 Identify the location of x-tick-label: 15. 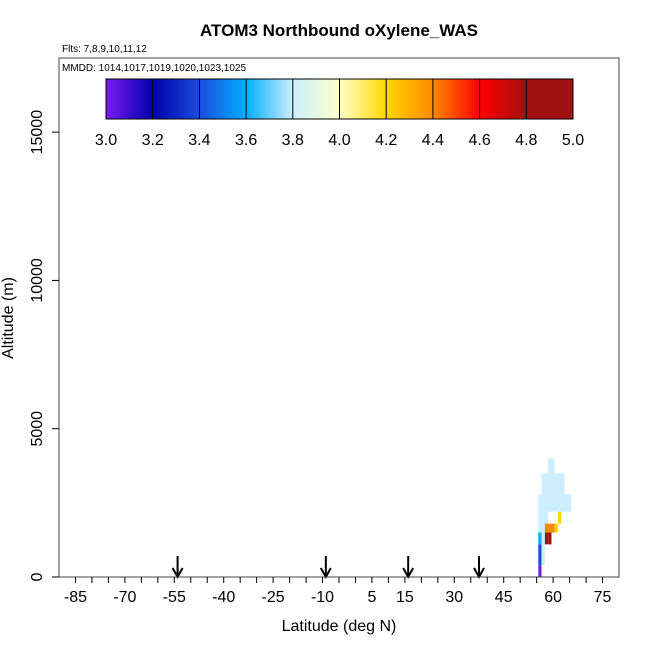
(405, 597).